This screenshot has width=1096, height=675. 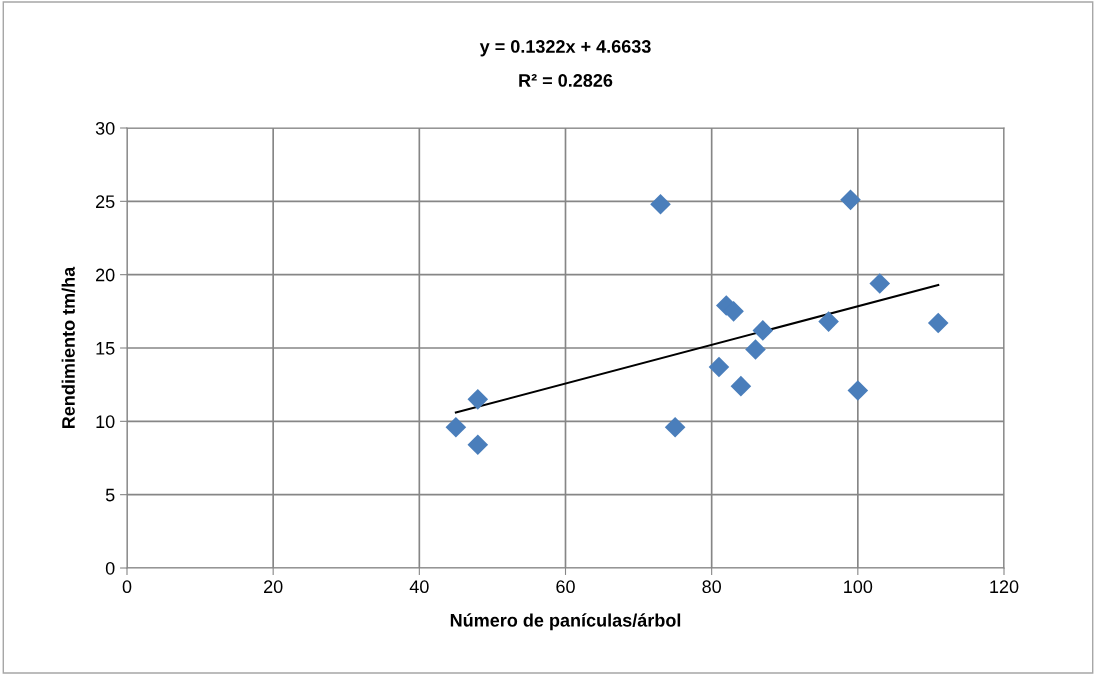 What do you see at coordinates (565, 48) in the screenshot?
I see `chart-title: y = 0.1322x + 4.6633` at bounding box center [565, 48].